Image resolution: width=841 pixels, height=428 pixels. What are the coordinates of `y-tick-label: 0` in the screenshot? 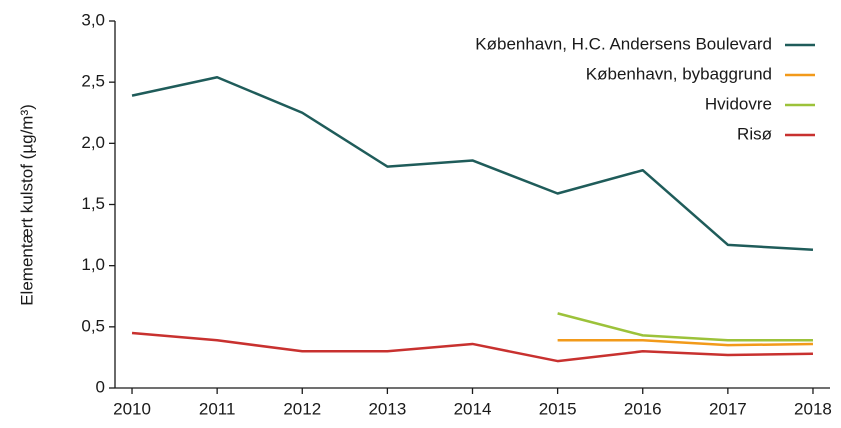 It's located at (100, 386).